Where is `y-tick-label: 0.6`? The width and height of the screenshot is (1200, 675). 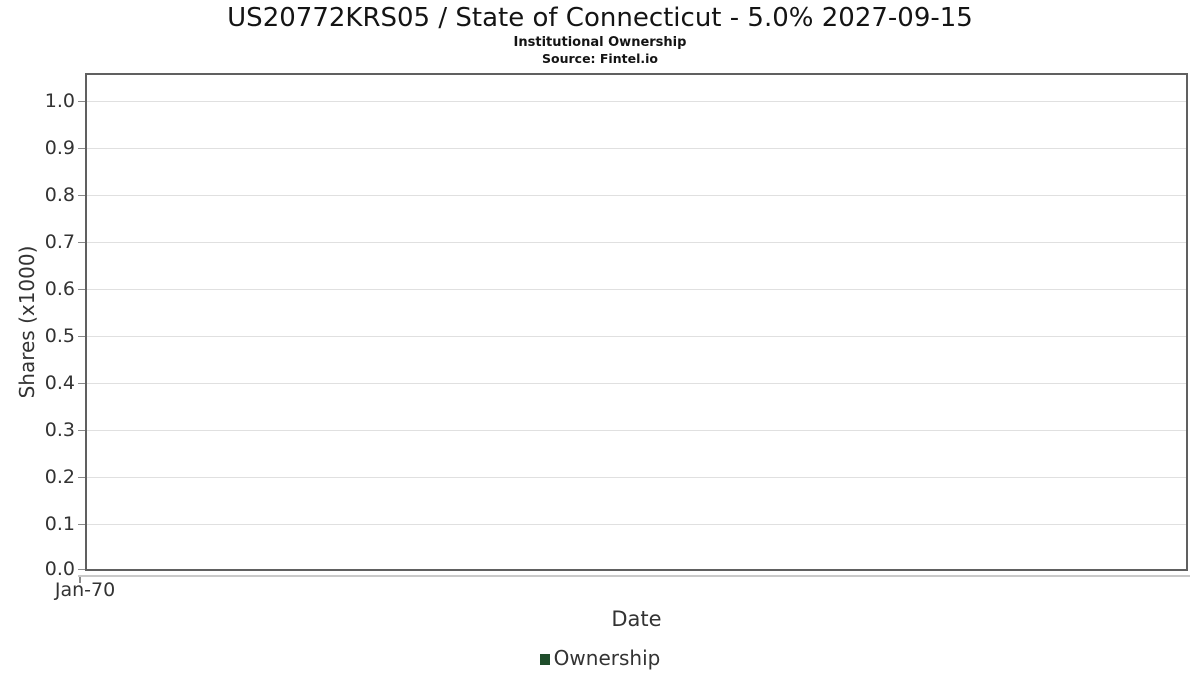
y-tick-label: 0.6 is located at coordinates (59, 289).